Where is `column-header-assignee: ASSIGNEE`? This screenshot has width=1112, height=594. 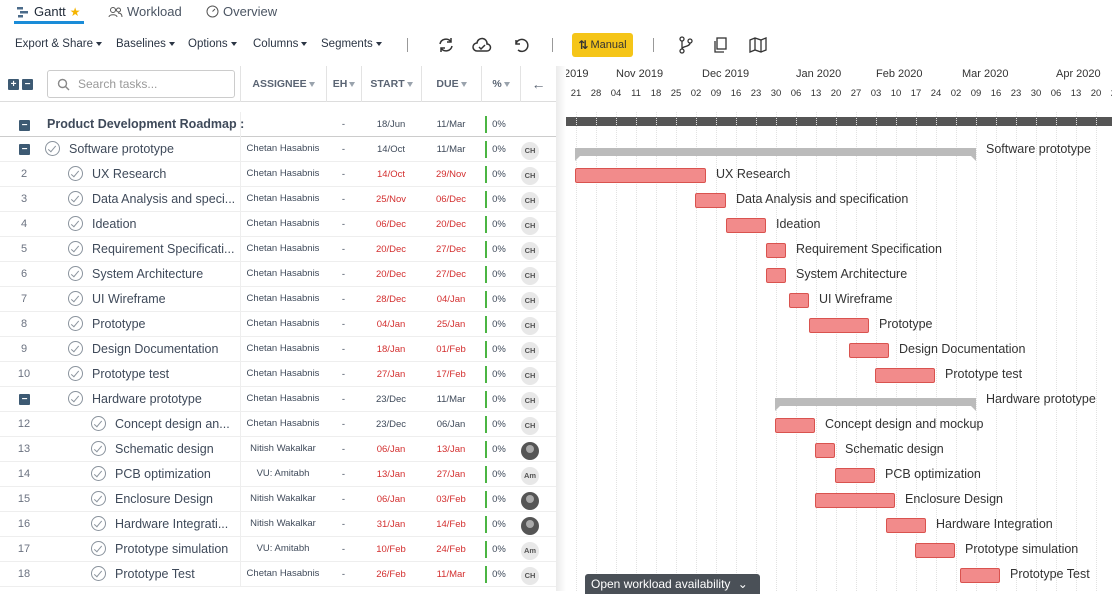
column-header-assignee: ASSIGNEE is located at coordinates (283, 84).